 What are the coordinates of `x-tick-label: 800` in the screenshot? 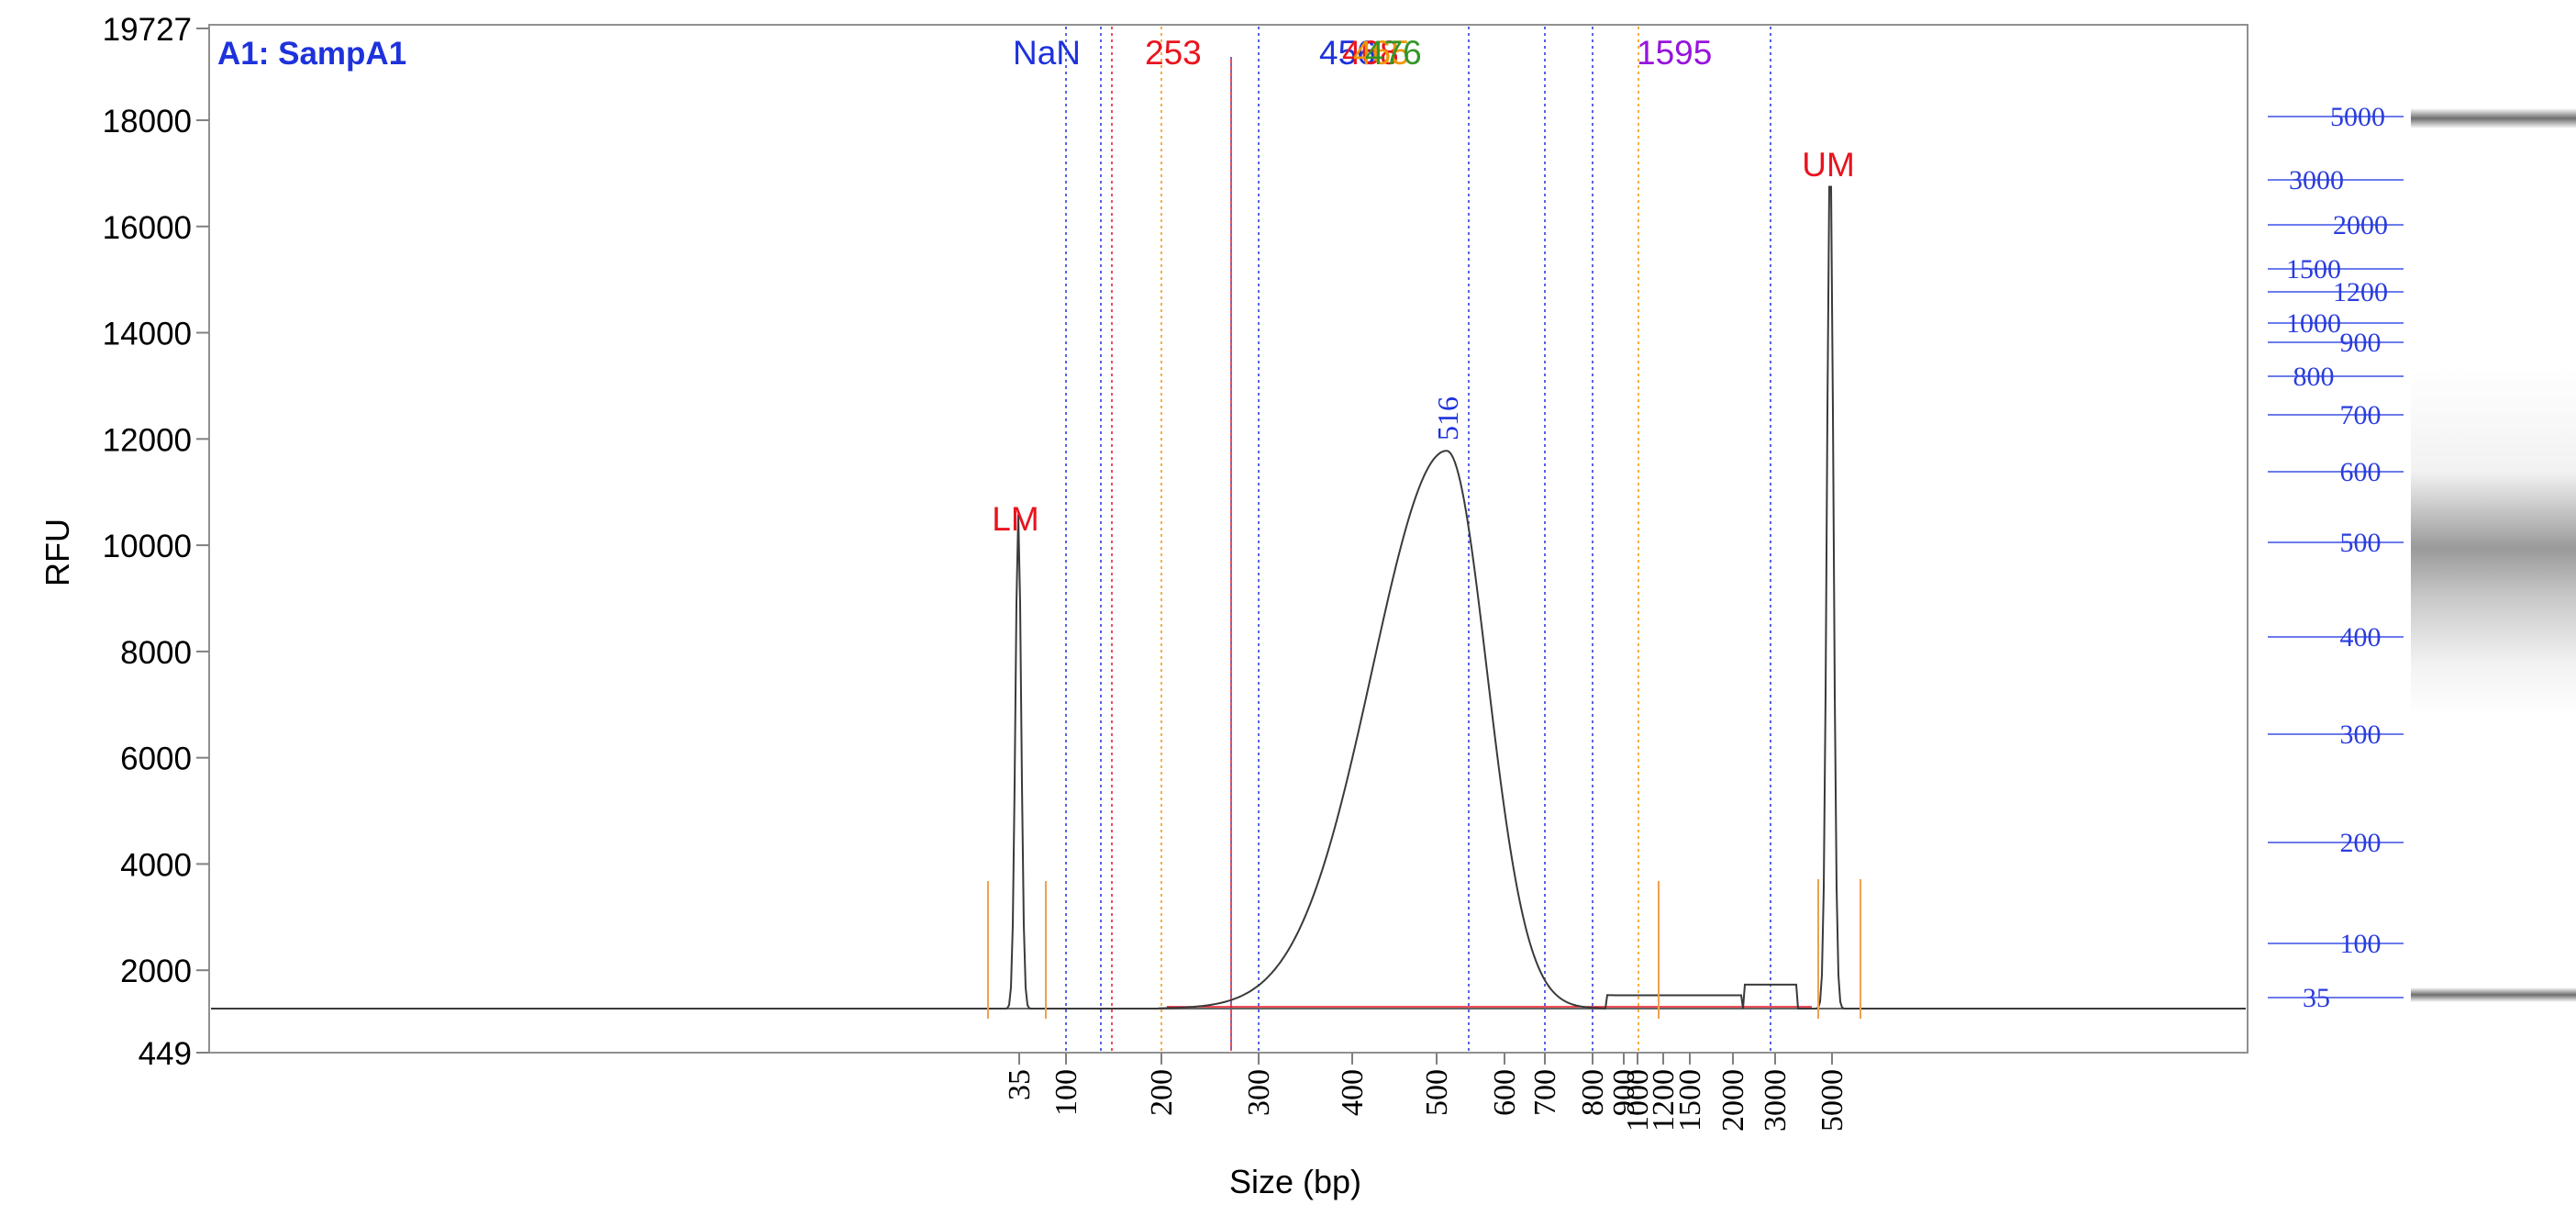 It's located at (1593, 1093).